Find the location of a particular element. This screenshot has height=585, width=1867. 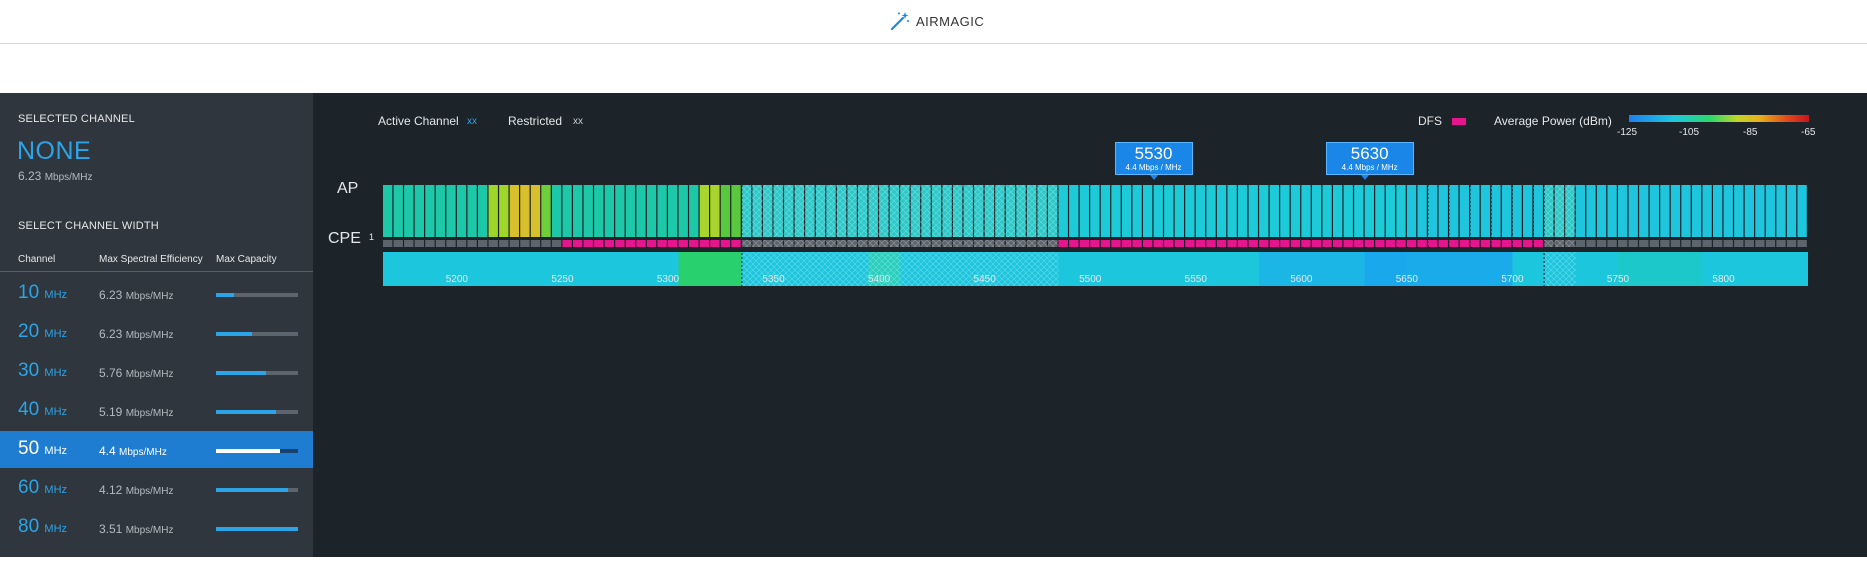

legend-active-channel: Active Channel is located at coordinates (418, 121).